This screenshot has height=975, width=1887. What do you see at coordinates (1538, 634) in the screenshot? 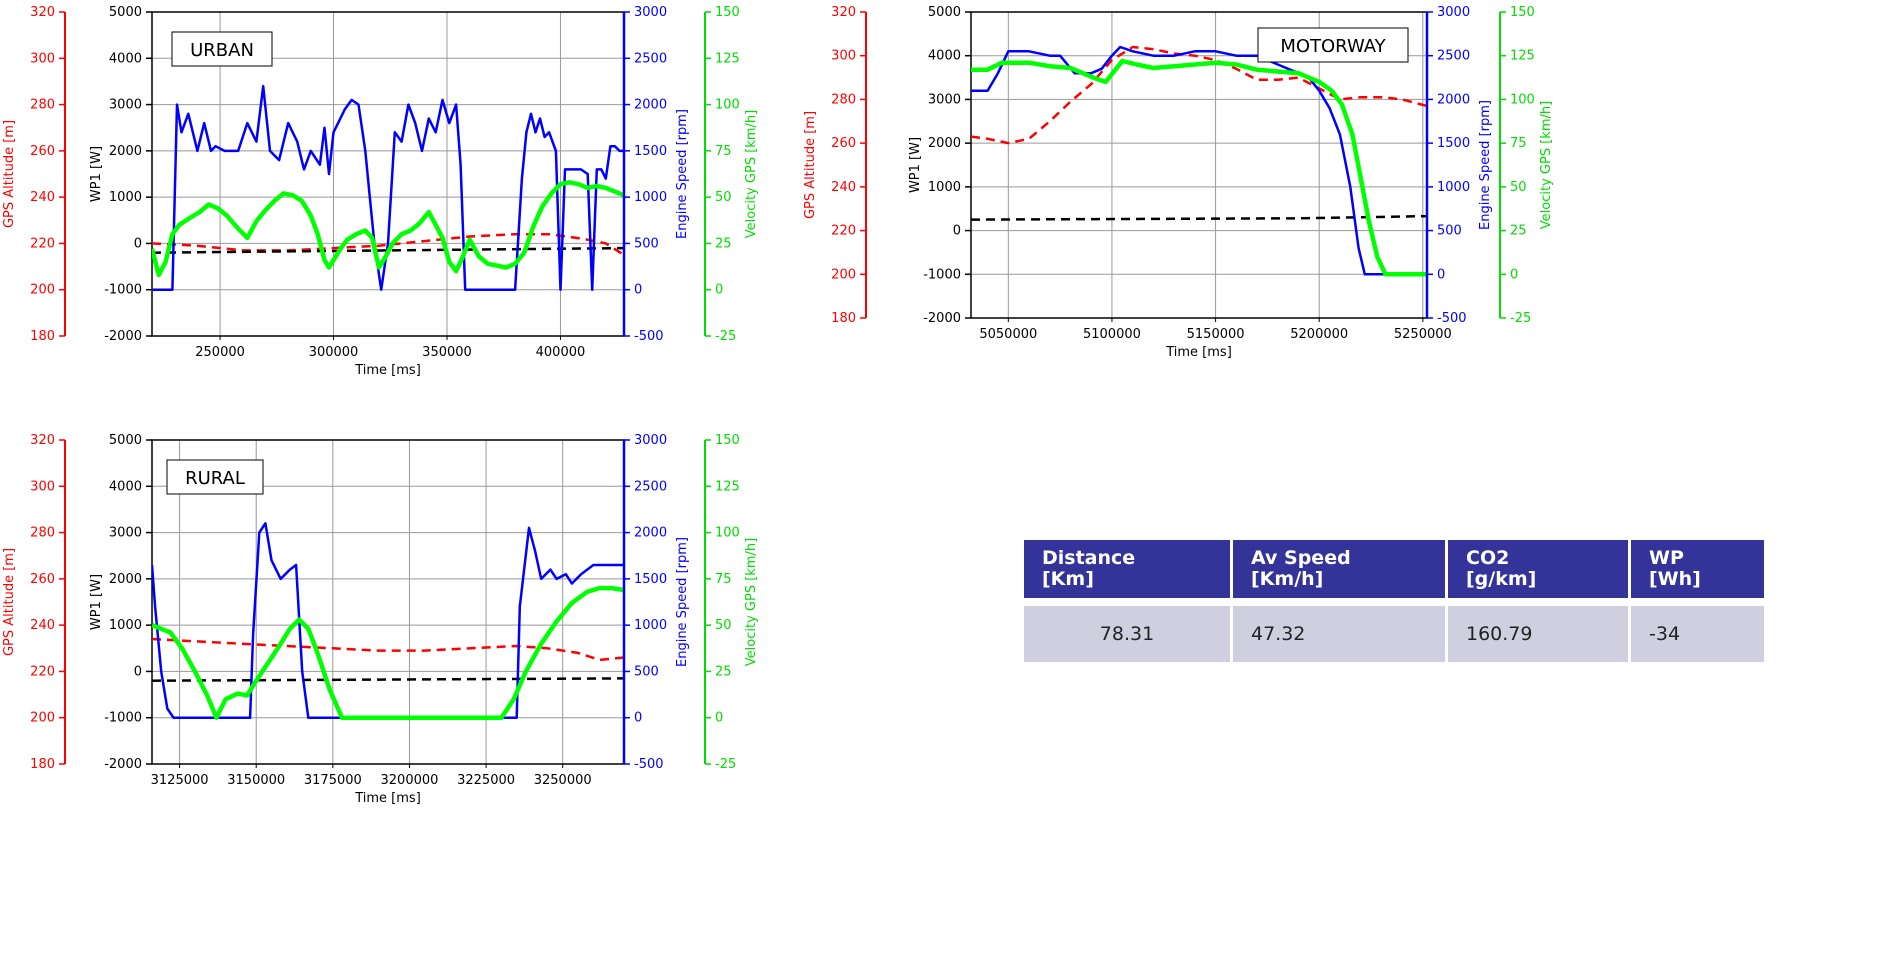
I see `table-cell-co2: 160.79` at bounding box center [1538, 634].